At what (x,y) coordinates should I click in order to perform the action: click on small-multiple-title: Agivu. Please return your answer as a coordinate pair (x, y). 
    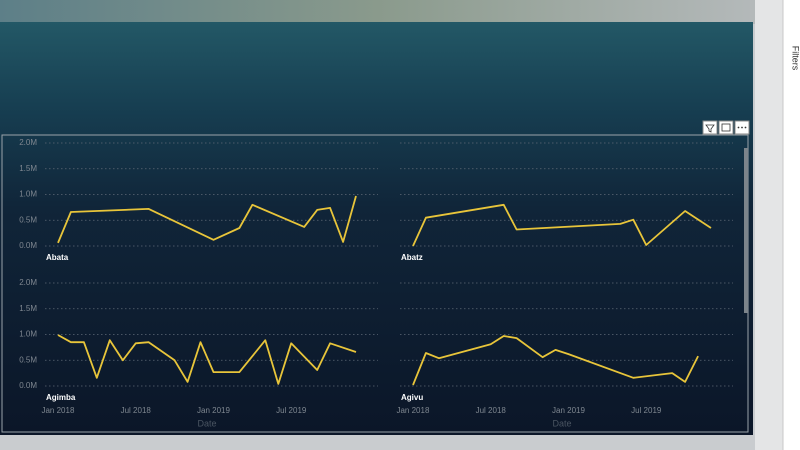
    Looking at the image, I should click on (412, 397).